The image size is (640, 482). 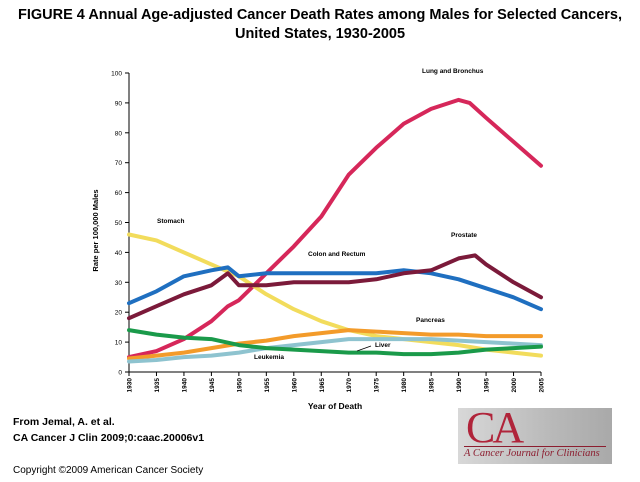 I want to click on source-line-2: CA Cancer J Clin 2009;0:caac.20006v1, so click(x=109, y=438).